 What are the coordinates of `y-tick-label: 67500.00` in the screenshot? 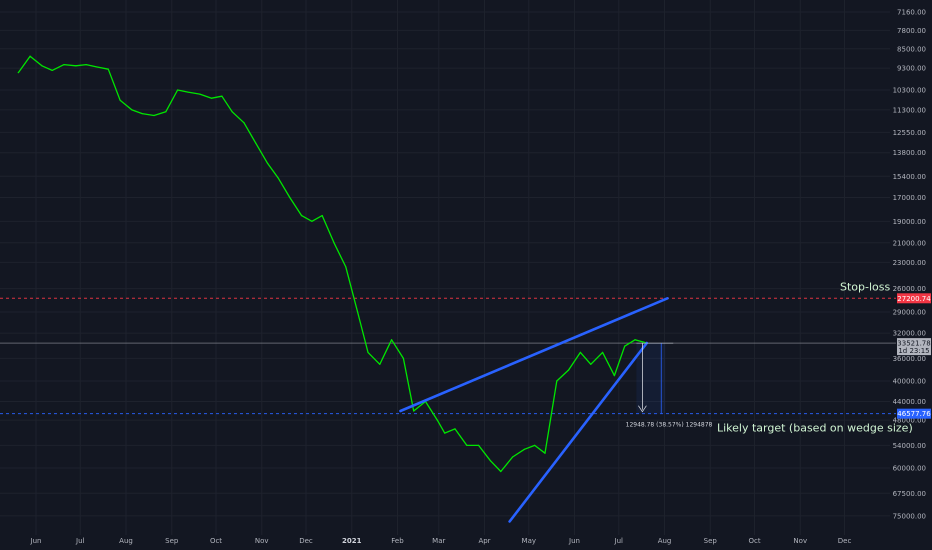 It's located at (909, 494).